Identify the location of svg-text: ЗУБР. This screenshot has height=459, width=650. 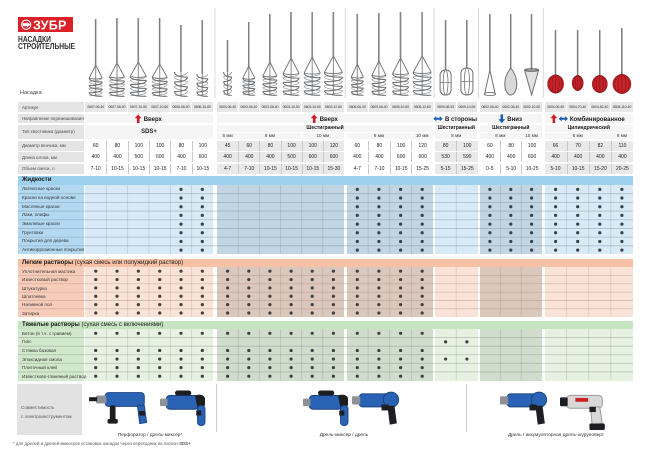
(50, 25).